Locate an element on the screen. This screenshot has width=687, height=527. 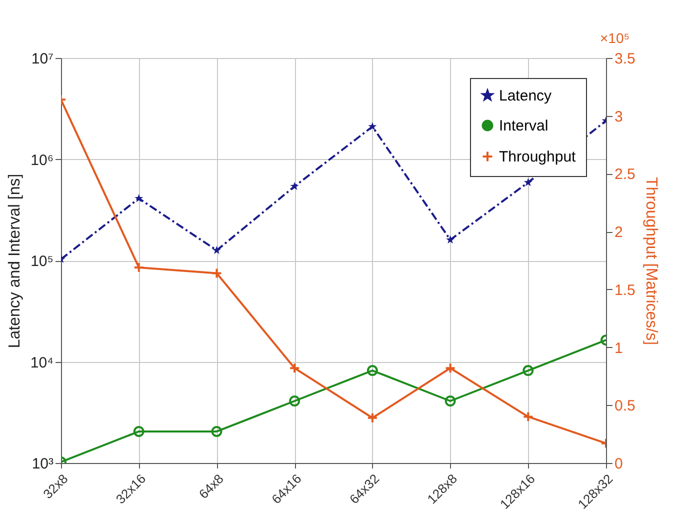
legend-label: Interval is located at coordinates (523, 126).